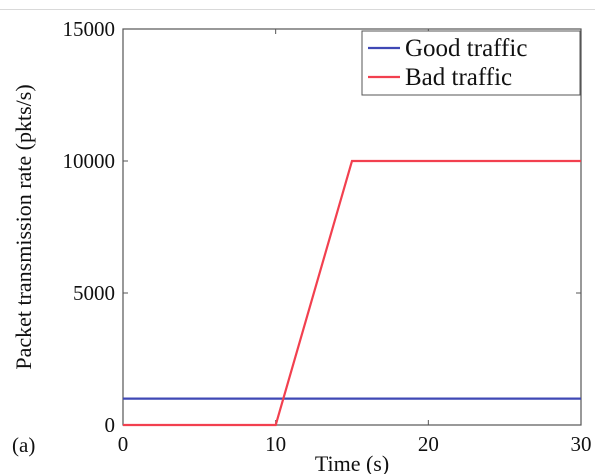 The height and width of the screenshot is (474, 595). Describe the element at coordinates (89, 29) in the screenshot. I see `y-tick-label: 15000` at that location.